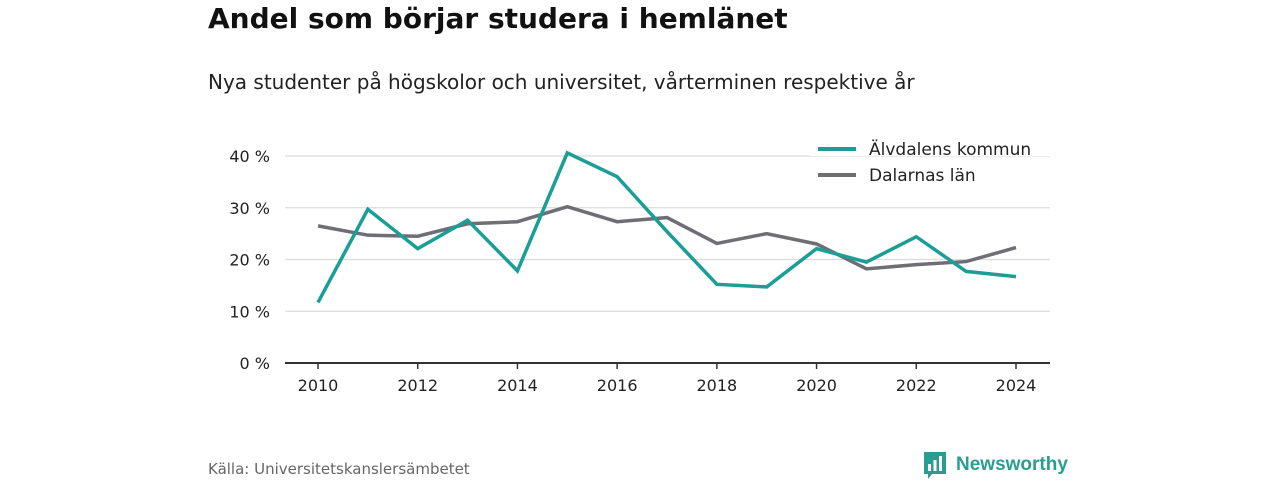 The height and width of the screenshot is (480, 1280). What do you see at coordinates (816, 385) in the screenshot?
I see `x-tick-label: 2020` at bounding box center [816, 385].